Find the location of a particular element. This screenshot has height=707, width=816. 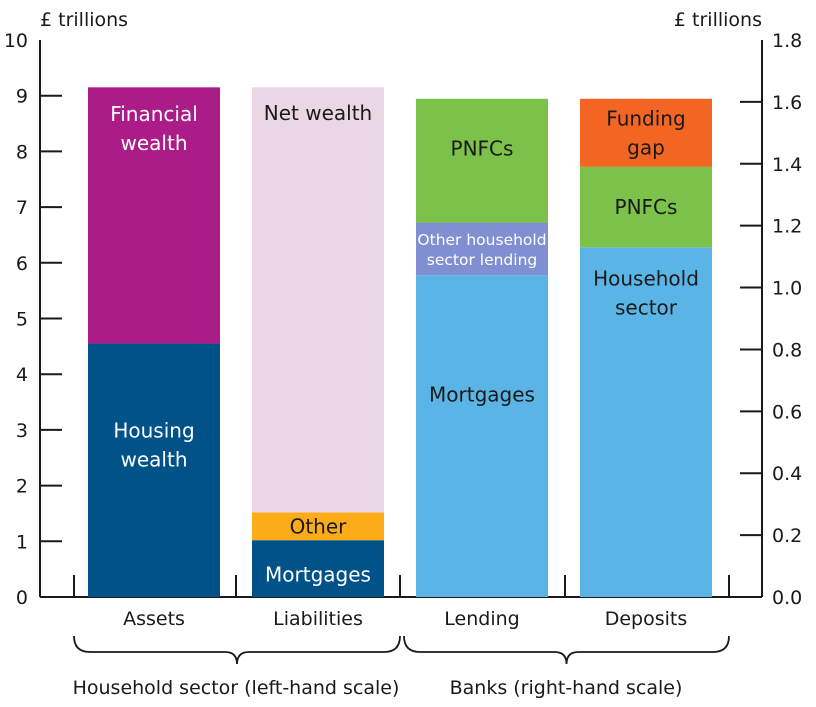

bar-segment-liabilities-other is located at coordinates (318, 526).